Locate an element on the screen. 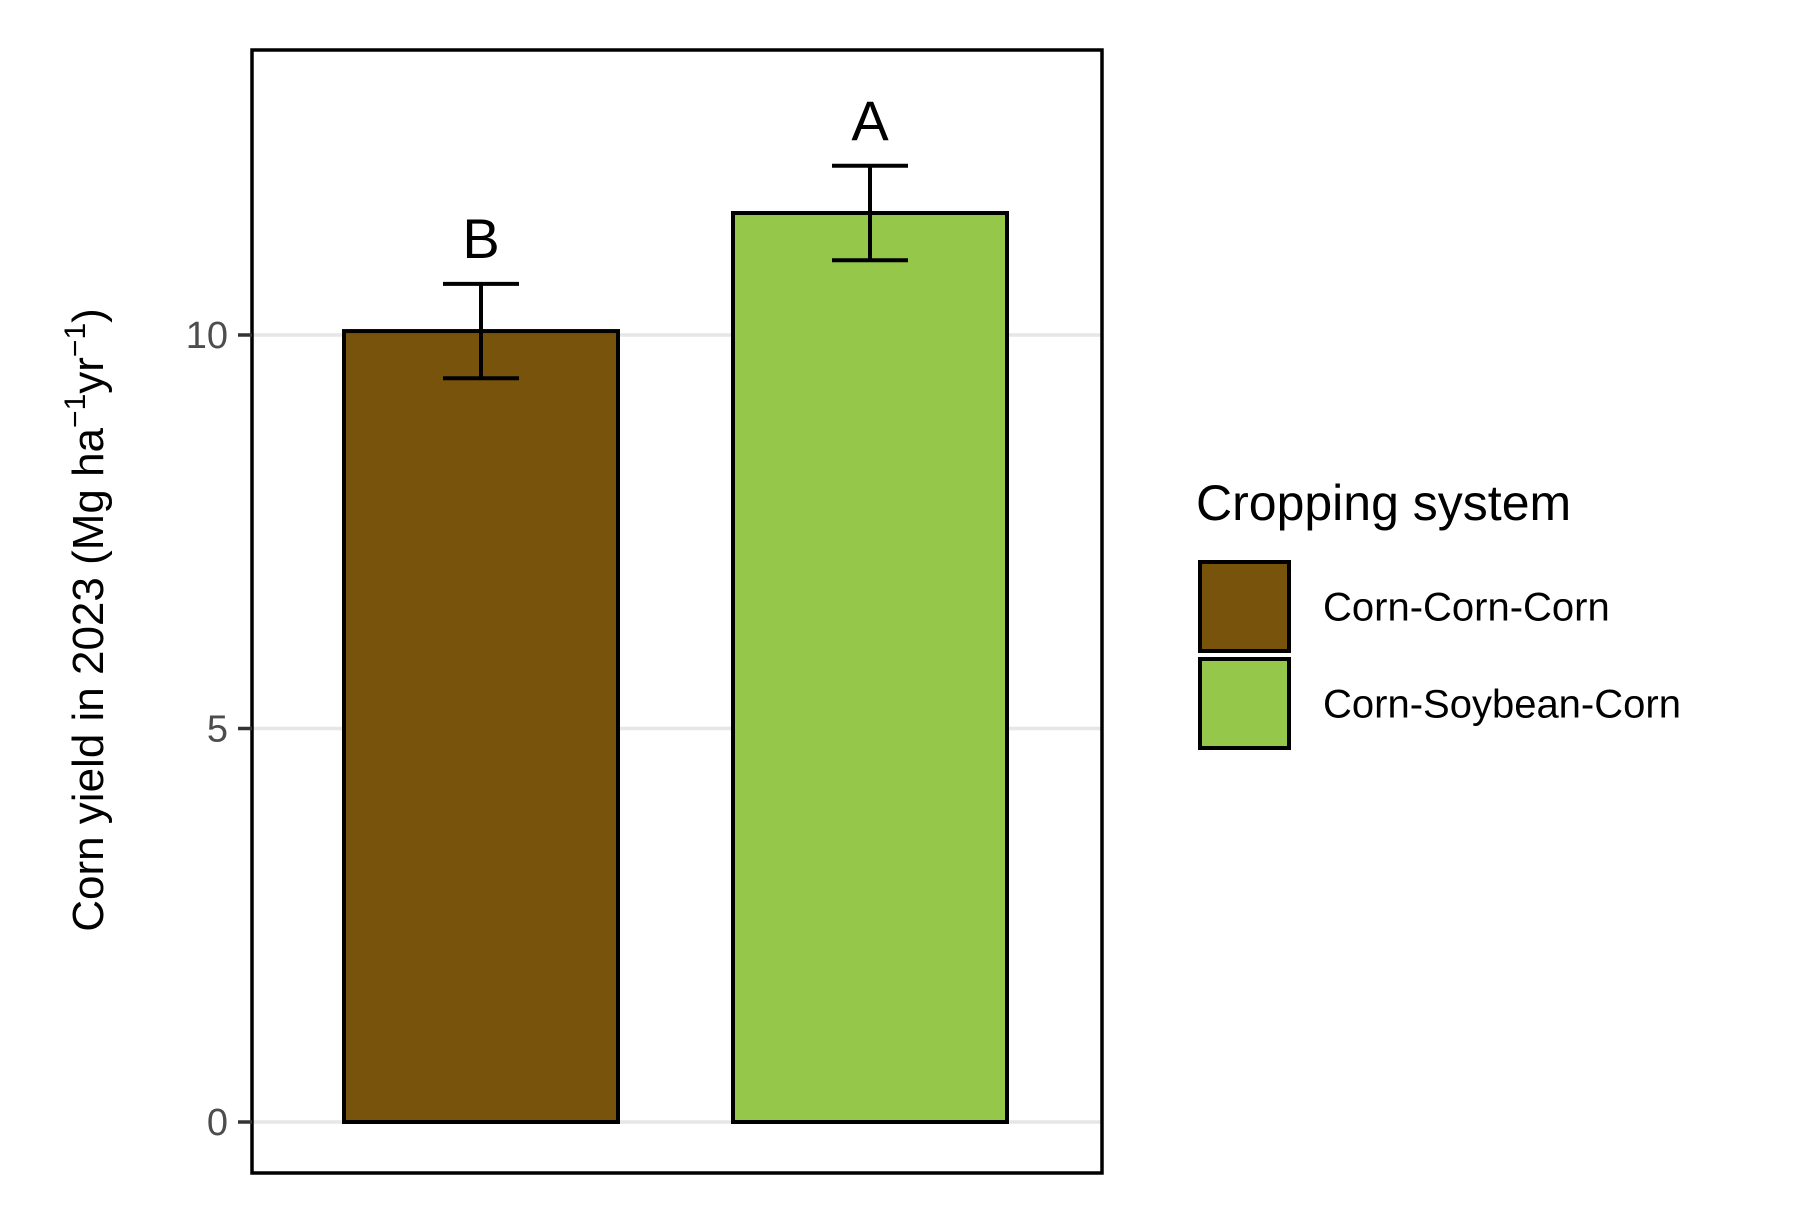 This screenshot has width=1800, height=1205. y-axis-label-mid: yr is located at coordinates (88, 375).